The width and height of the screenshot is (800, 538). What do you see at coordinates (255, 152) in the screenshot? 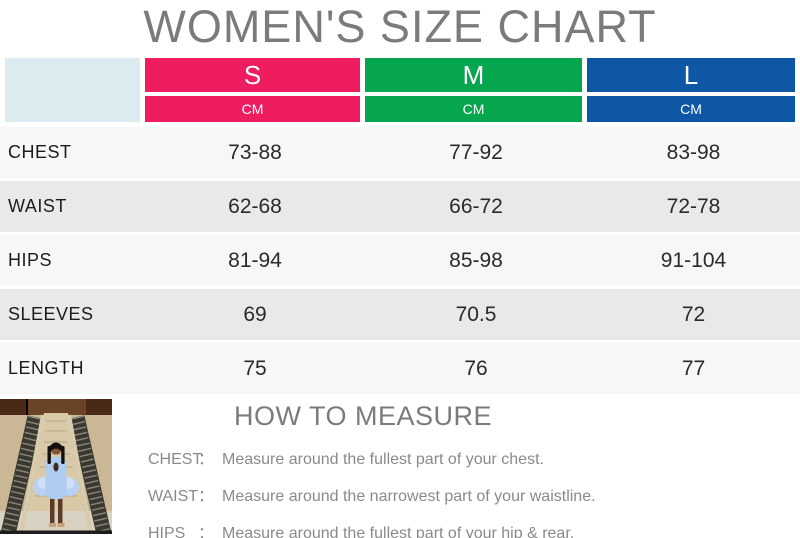
I see `cell-value: 73-88` at bounding box center [255, 152].